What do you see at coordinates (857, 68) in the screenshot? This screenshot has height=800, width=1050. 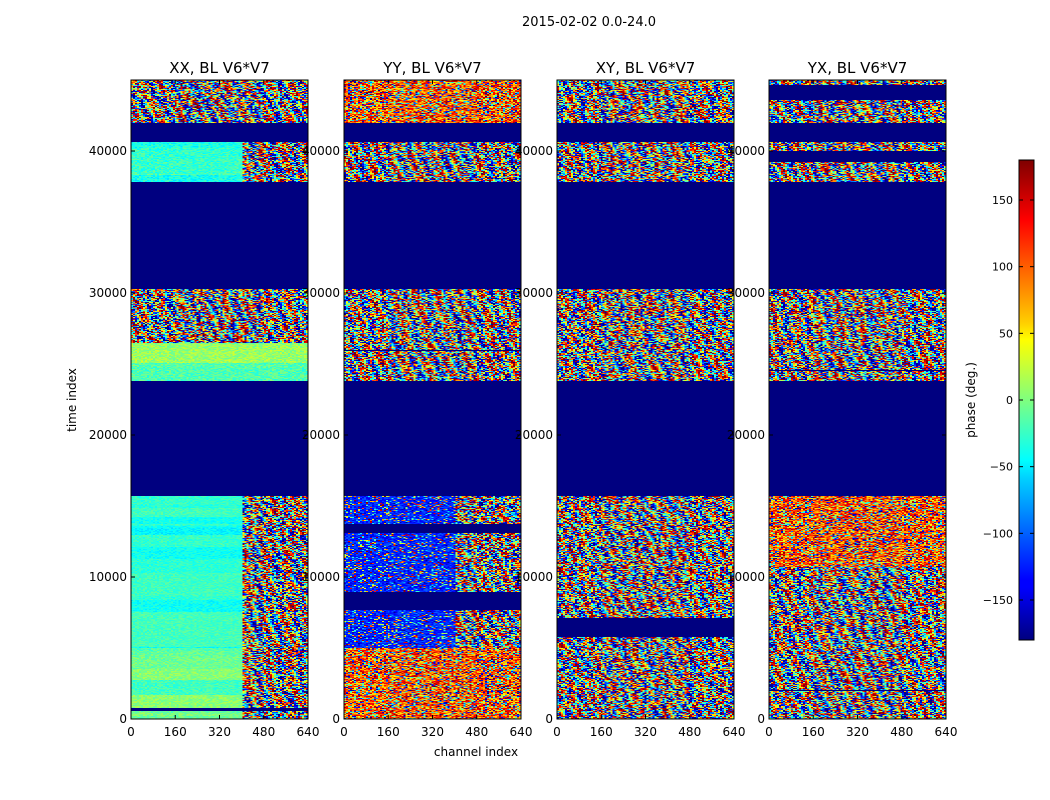 I see `panel-title: YX, BL V6*V7` at bounding box center [857, 68].